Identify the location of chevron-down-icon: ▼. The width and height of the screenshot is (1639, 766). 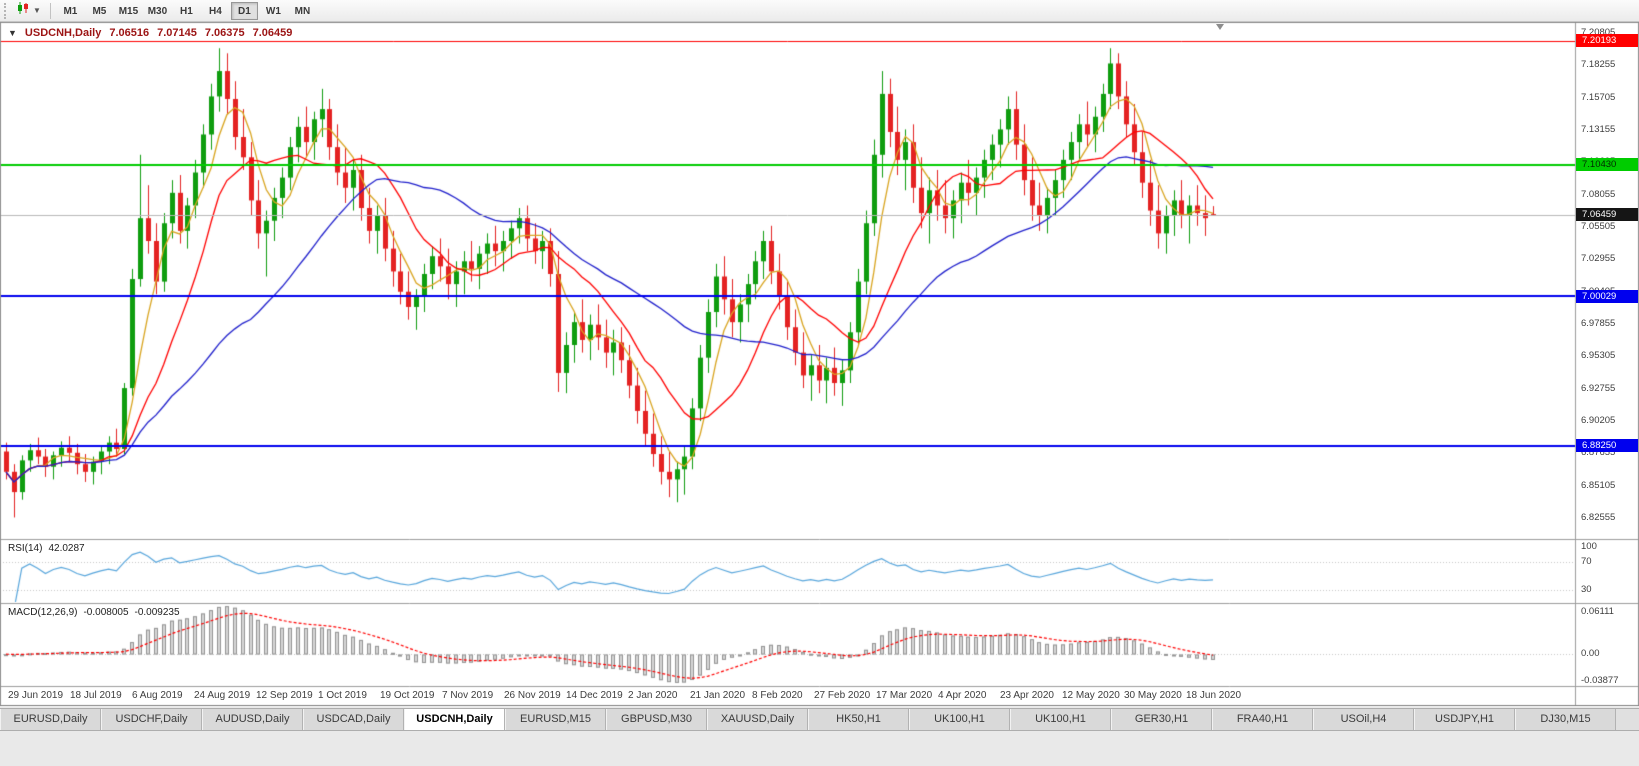
(37, 10).